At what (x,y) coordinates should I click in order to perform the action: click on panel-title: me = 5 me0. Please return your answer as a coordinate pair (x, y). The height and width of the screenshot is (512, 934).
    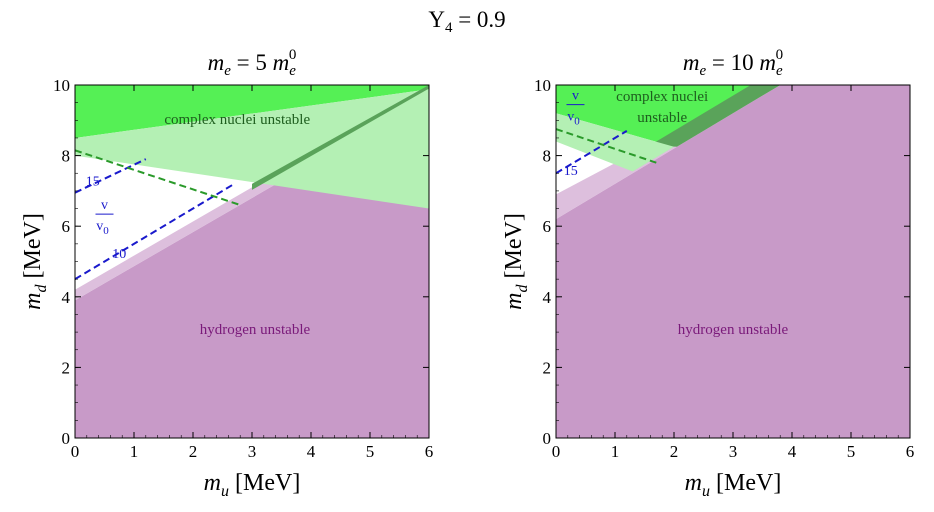
    Looking at the image, I should click on (252, 63).